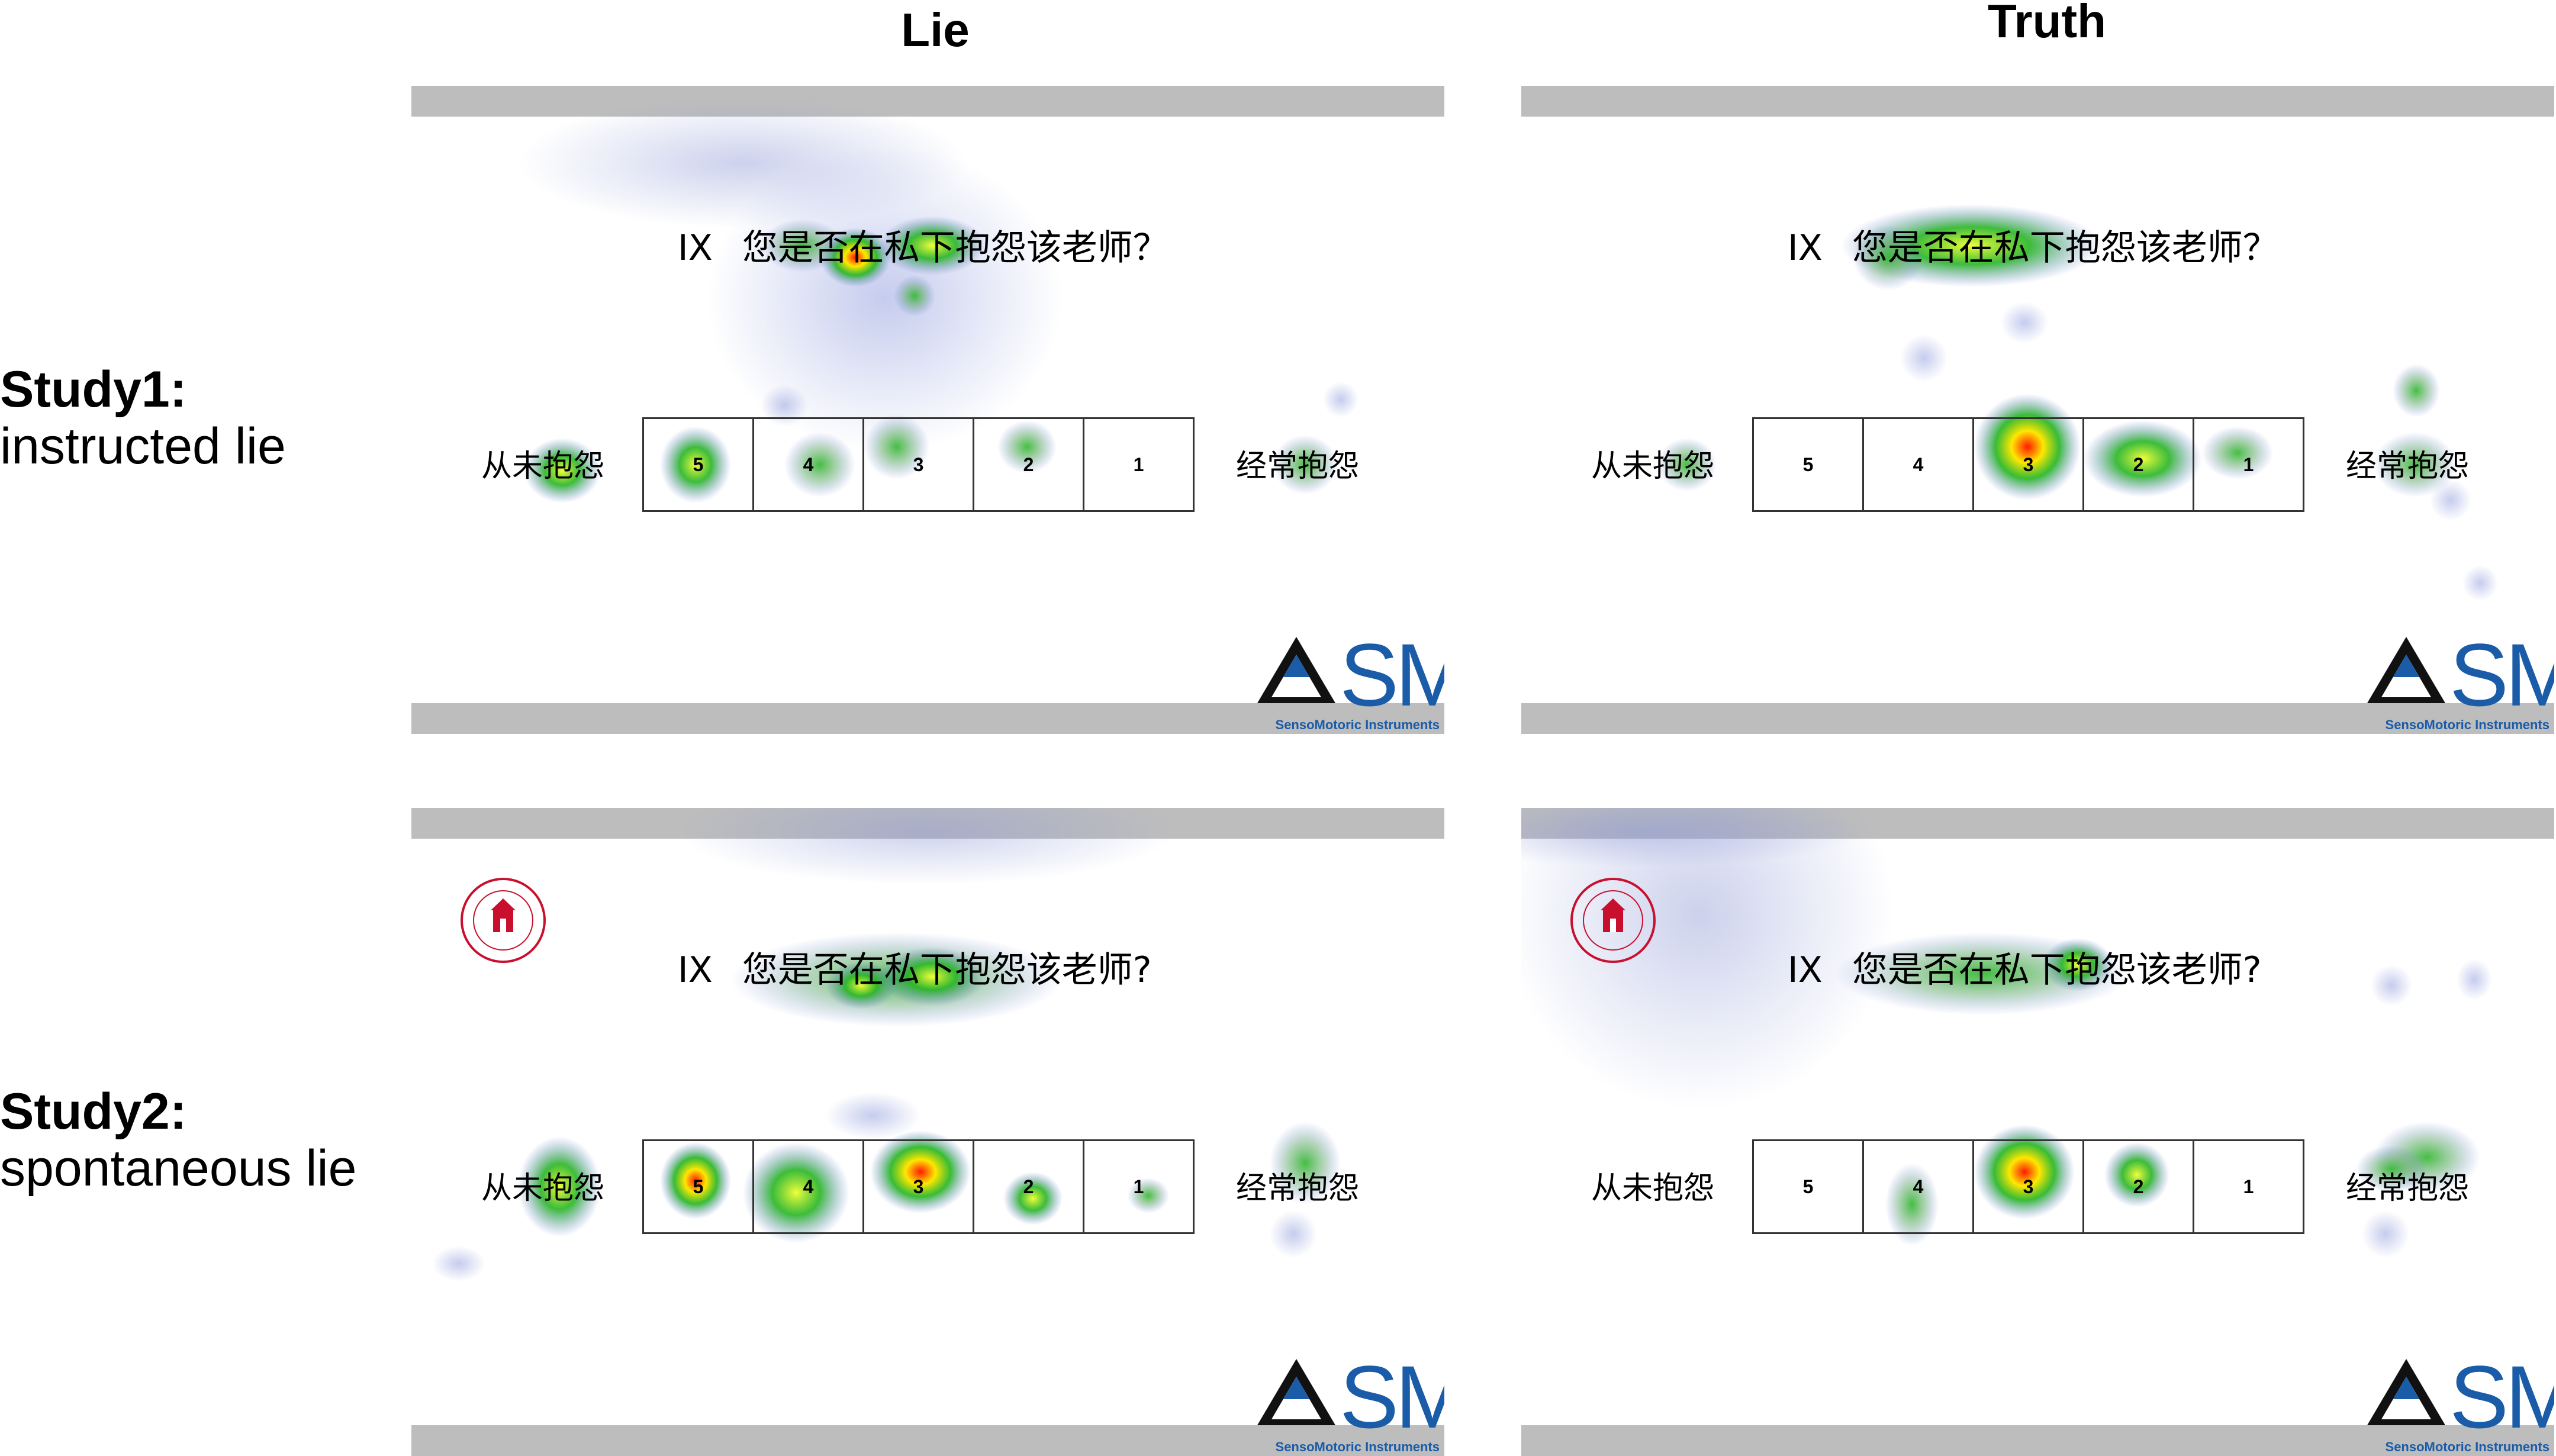 The image size is (2556, 1456). I want to click on row-label-study1: Study1: instructed lie, so click(143, 418).